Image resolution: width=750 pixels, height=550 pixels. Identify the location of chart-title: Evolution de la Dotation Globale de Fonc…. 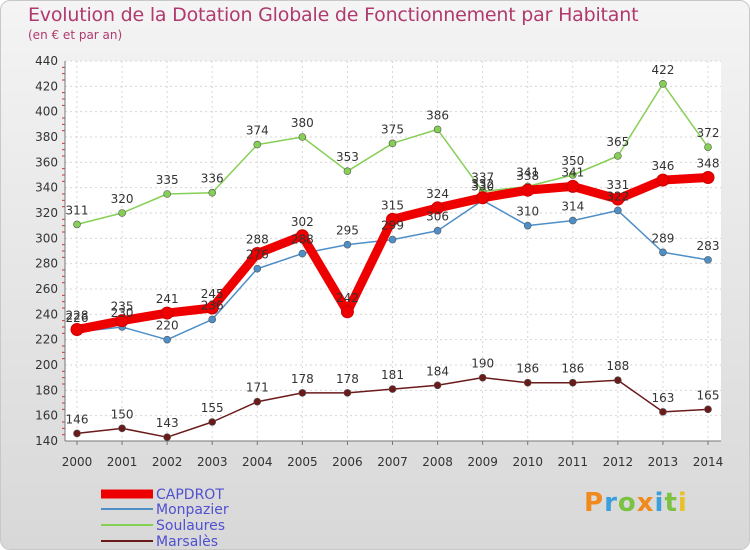
(333, 15).